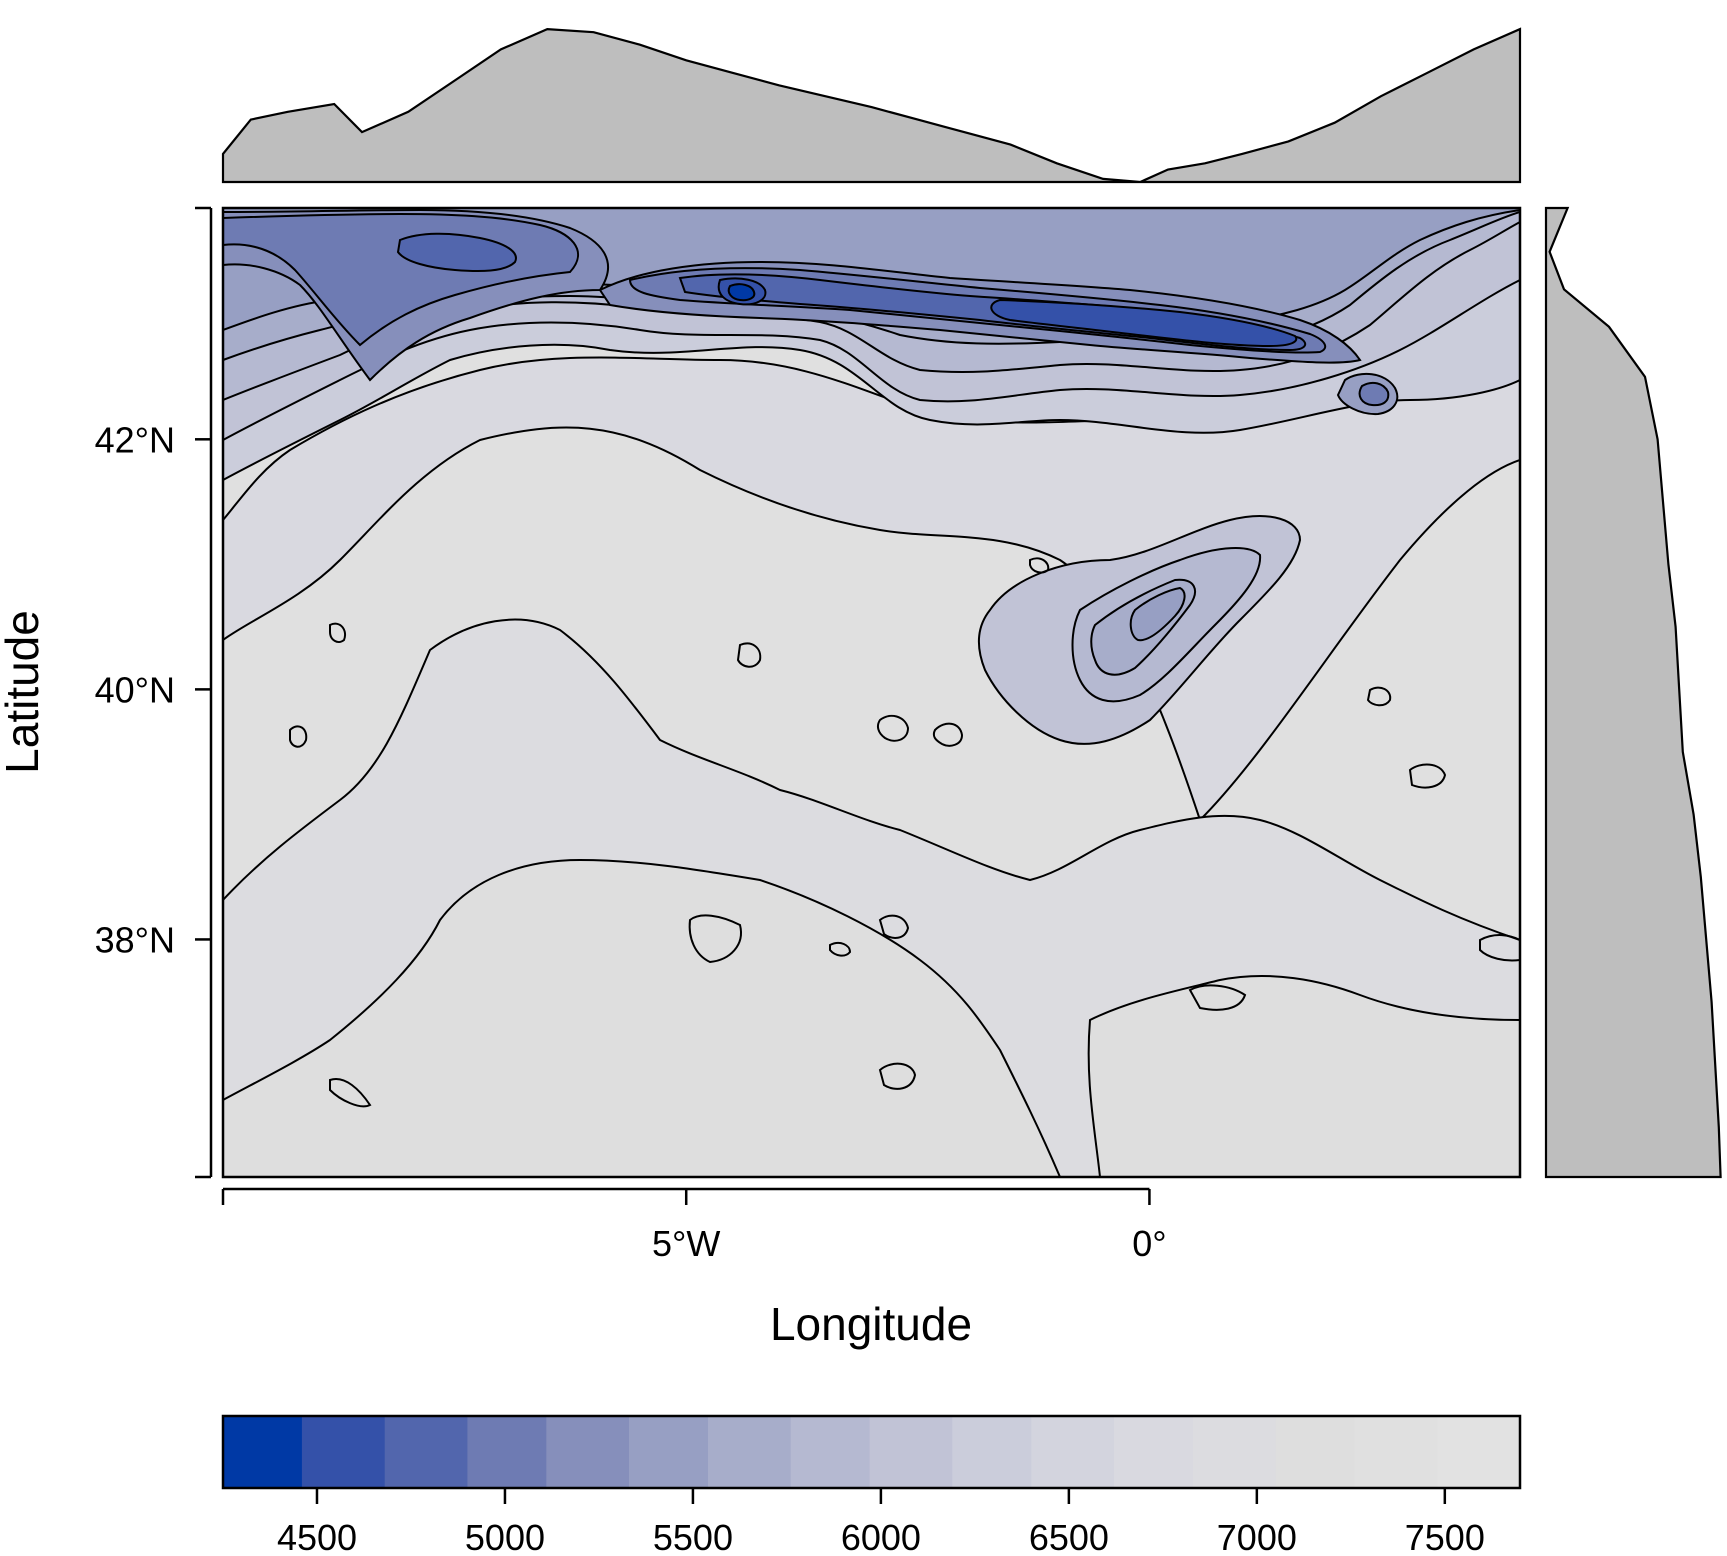 This screenshot has width=1727, height=1556. Describe the element at coordinates (135, 689) in the screenshot. I see `y-tick-label: 40°N` at that location.